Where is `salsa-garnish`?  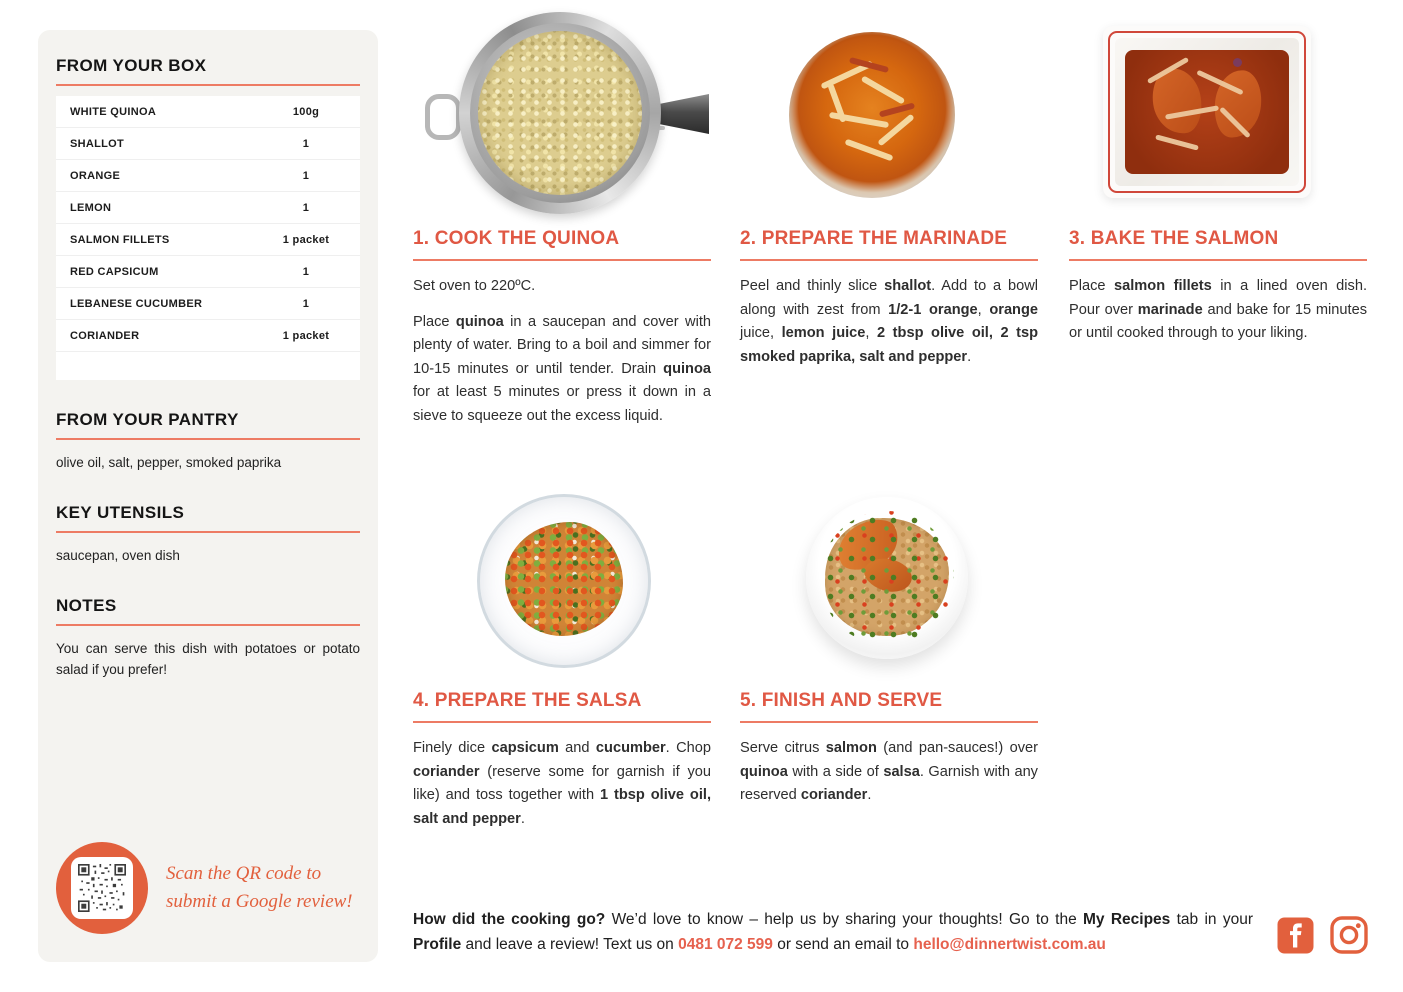
salsa-garnish is located at coordinates (887, 578).